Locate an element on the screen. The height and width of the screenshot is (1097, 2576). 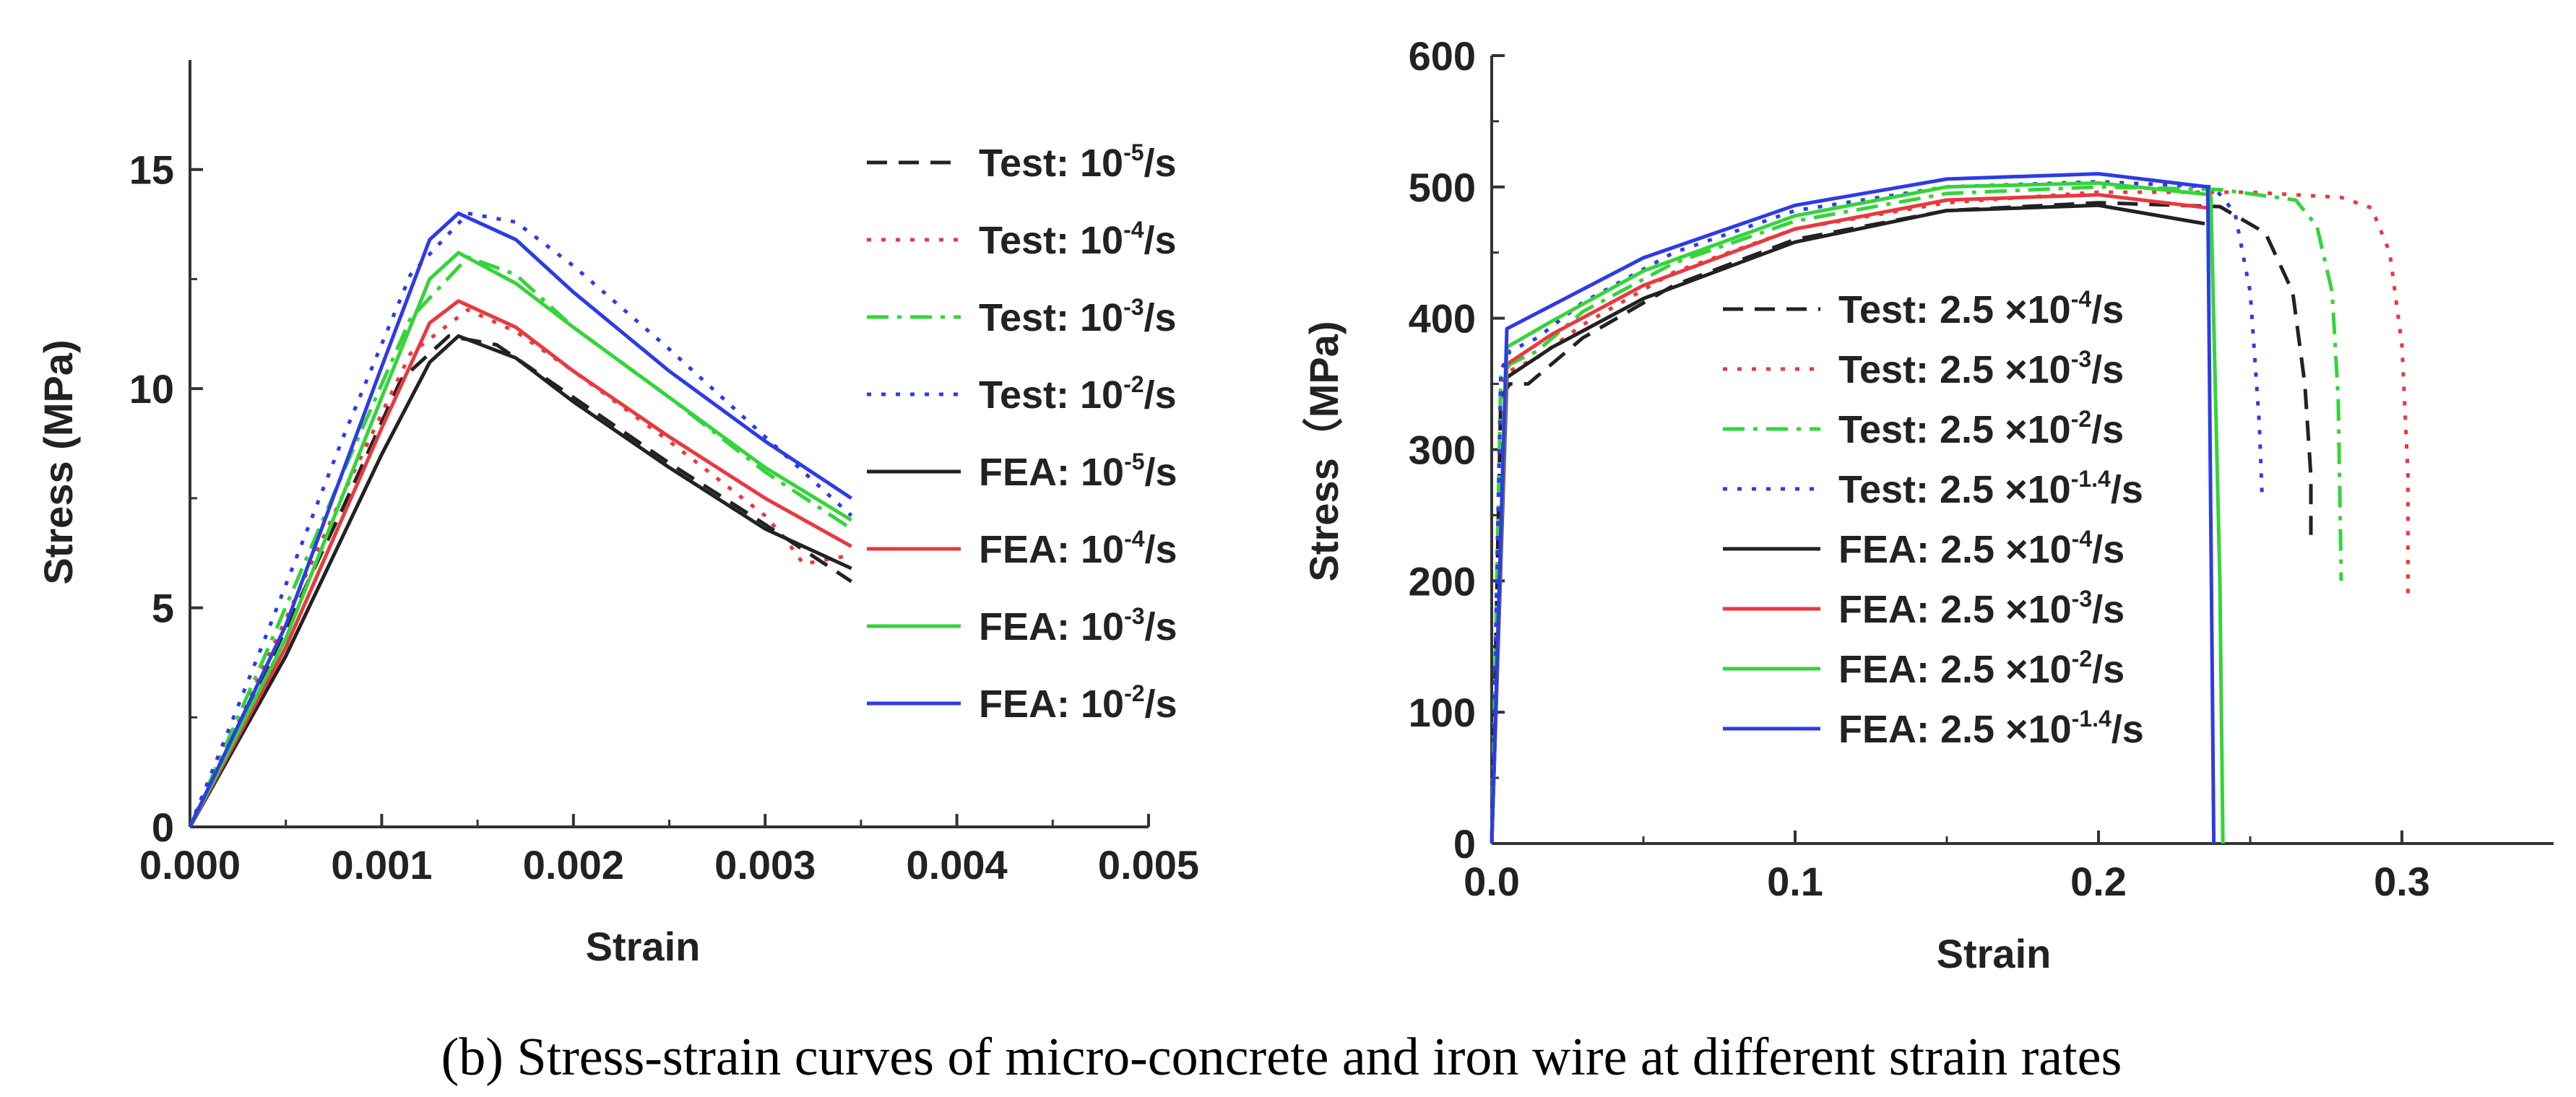
x-tick-label: 0.1 is located at coordinates (1795, 881).